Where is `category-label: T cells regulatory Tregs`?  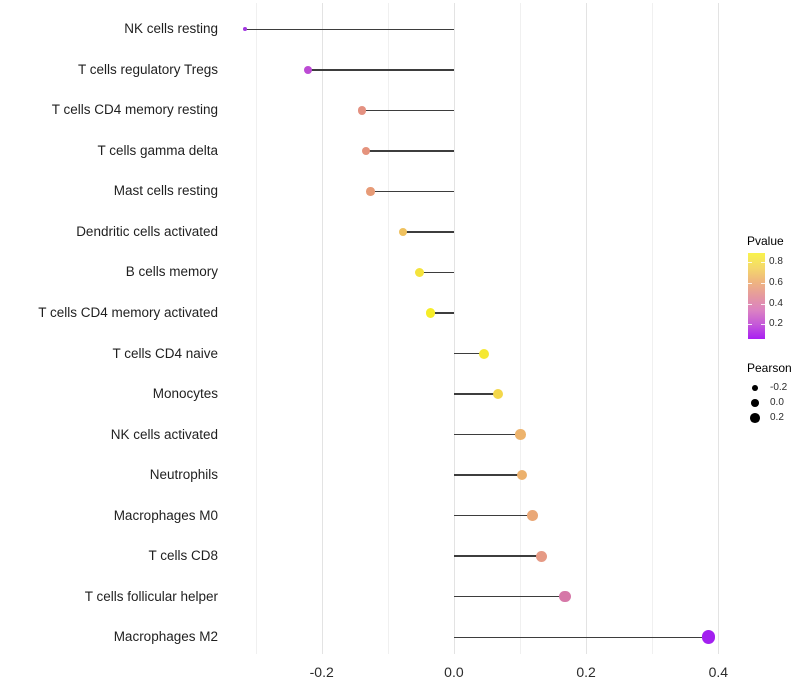
category-label: T cells regulatory Tregs is located at coordinates (147, 69).